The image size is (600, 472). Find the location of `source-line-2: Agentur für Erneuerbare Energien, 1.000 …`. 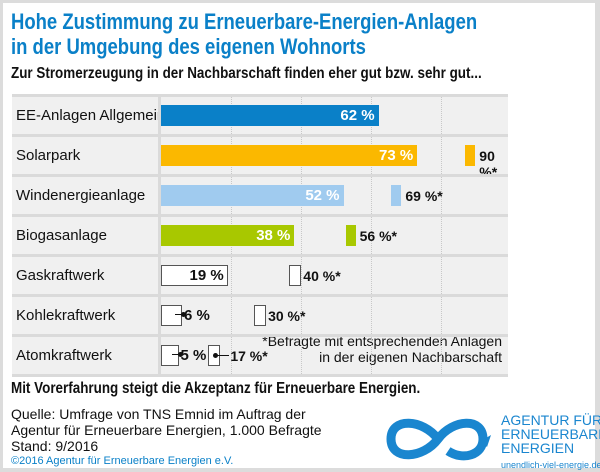

source-line-2: Agentur für Erneuerbare Energien, 1.000 … is located at coordinates (166, 430).